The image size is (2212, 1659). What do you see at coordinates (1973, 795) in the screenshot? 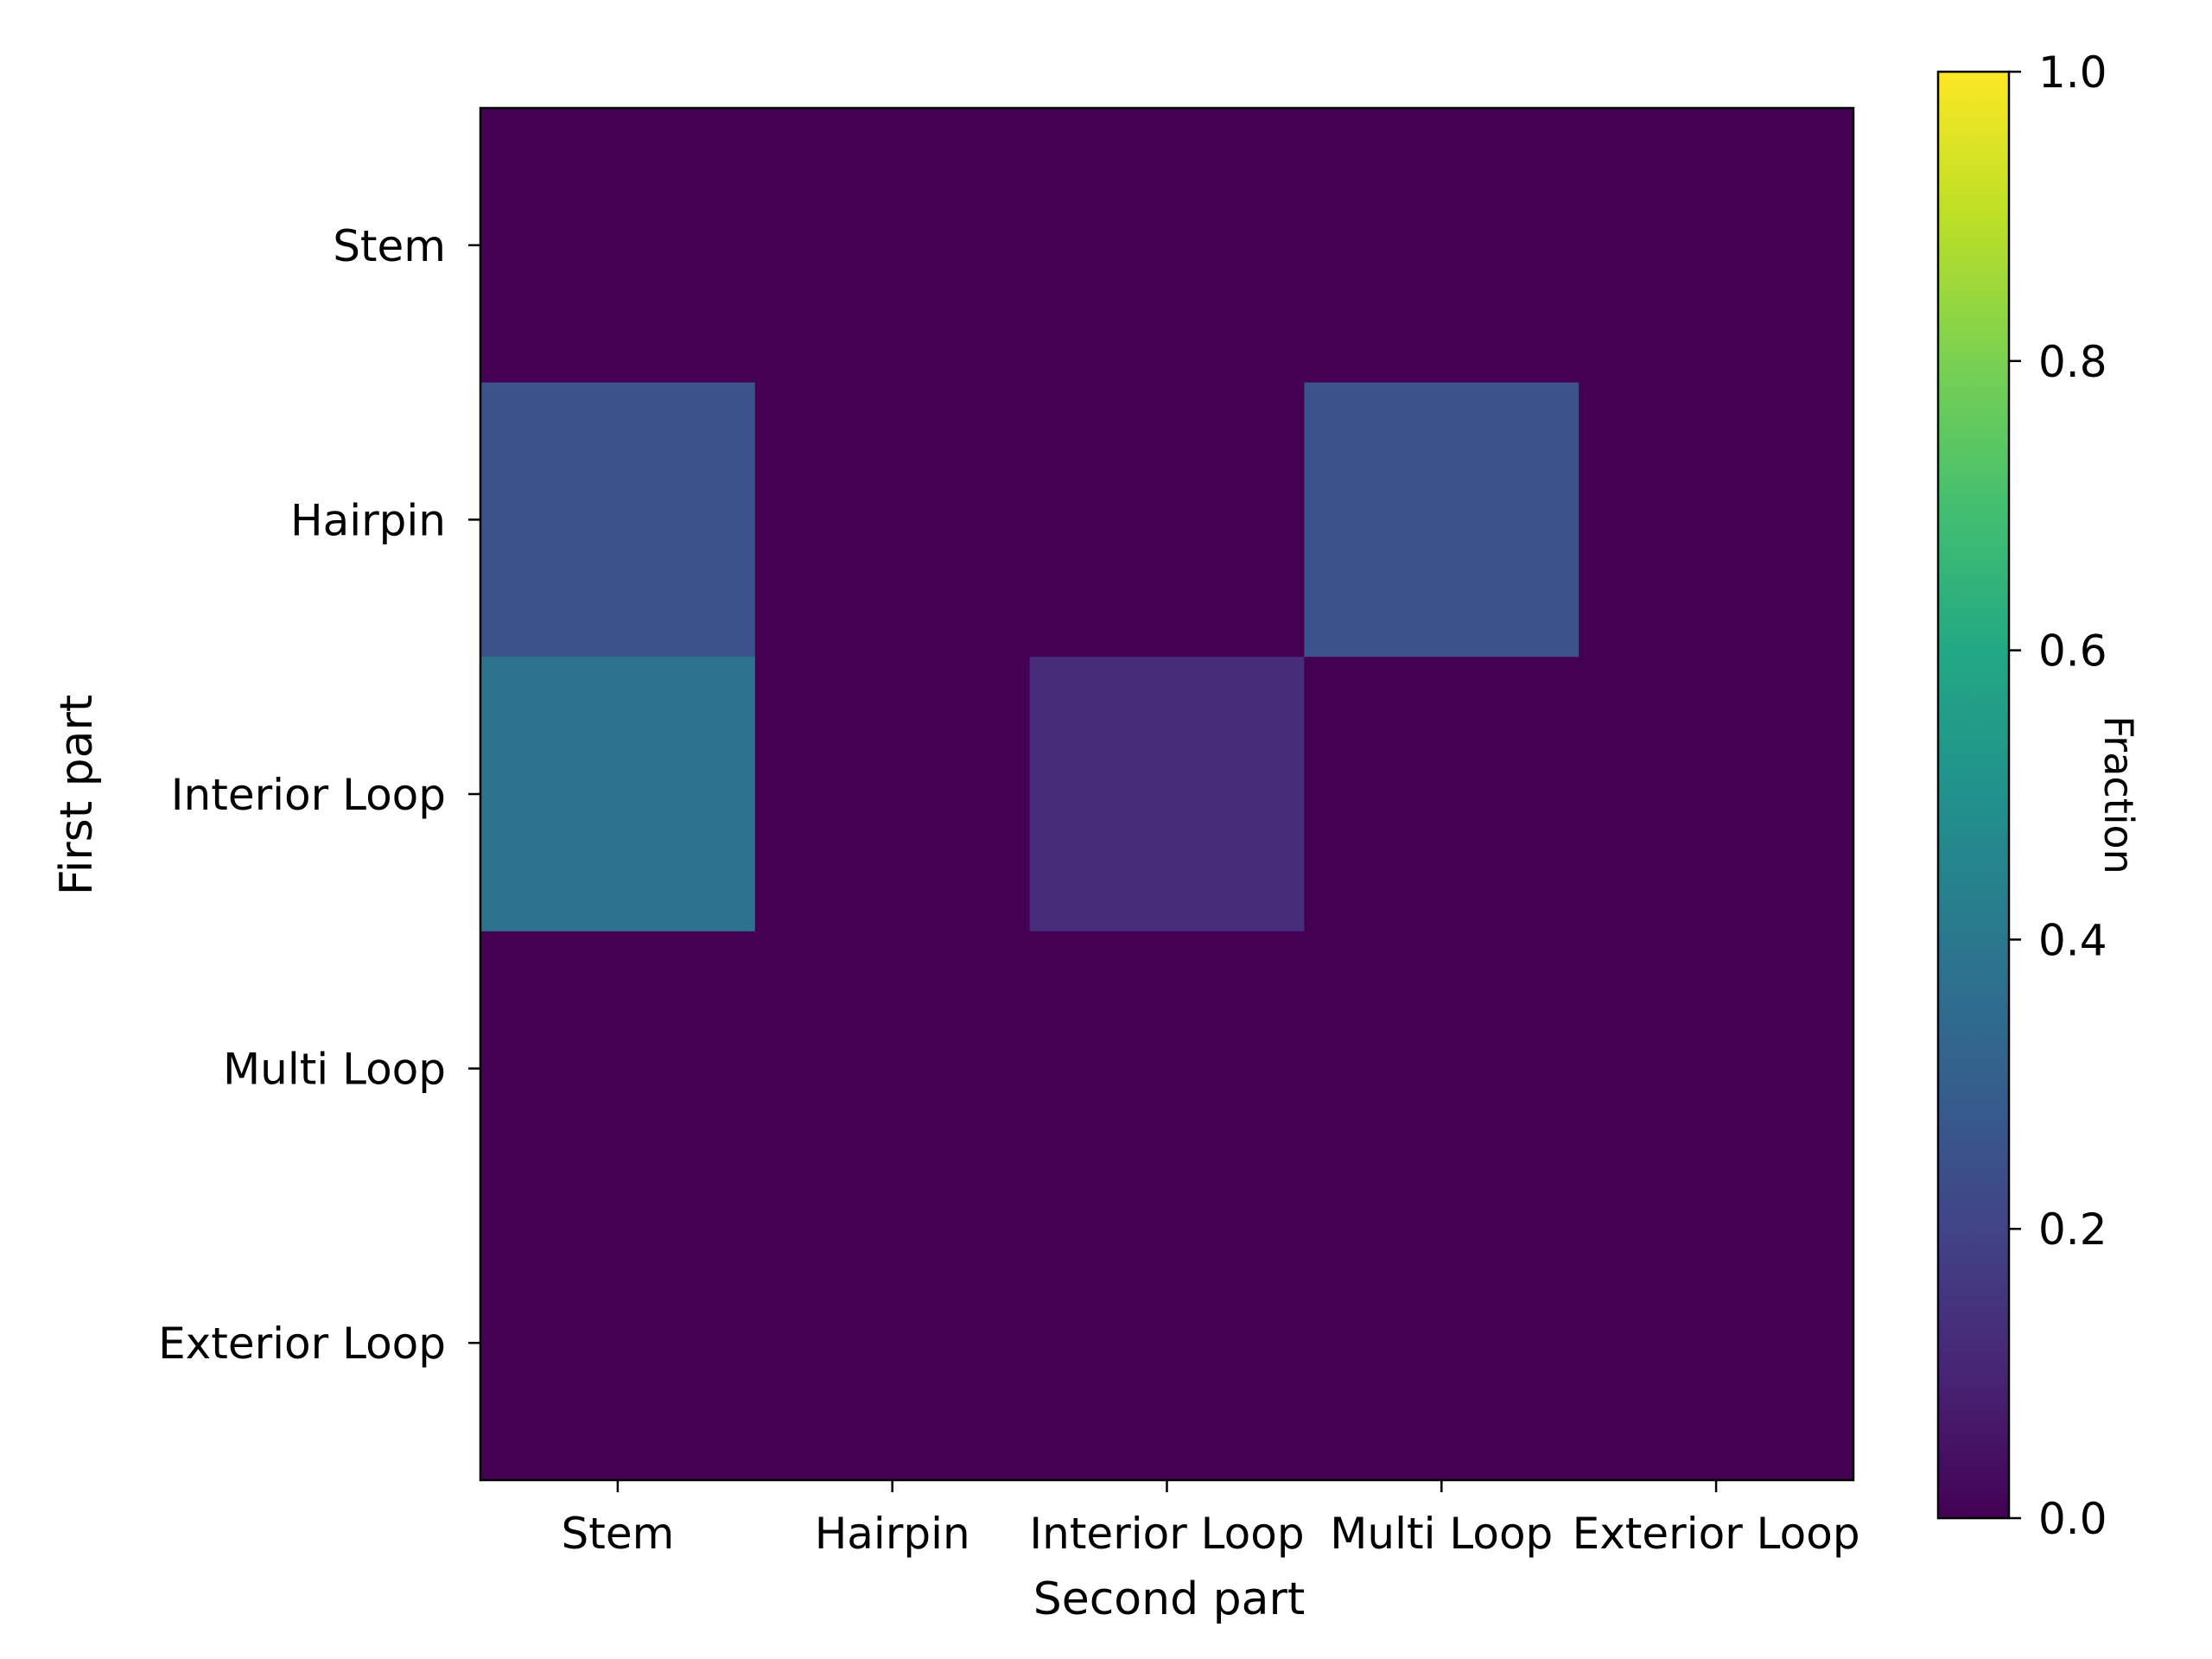
I see `colorbar-gradient` at bounding box center [1973, 795].